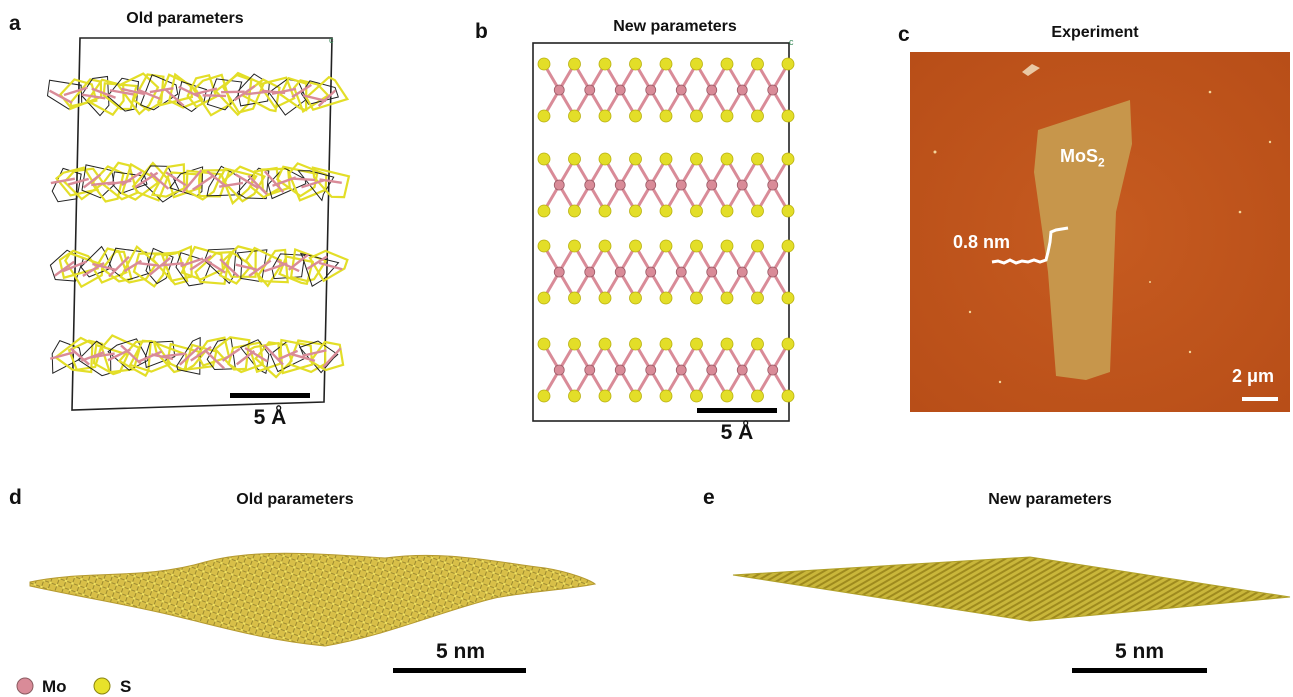 The height and width of the screenshot is (697, 1293). What do you see at coordinates (197, 356) in the screenshot?
I see `disordered-layer` at bounding box center [197, 356].